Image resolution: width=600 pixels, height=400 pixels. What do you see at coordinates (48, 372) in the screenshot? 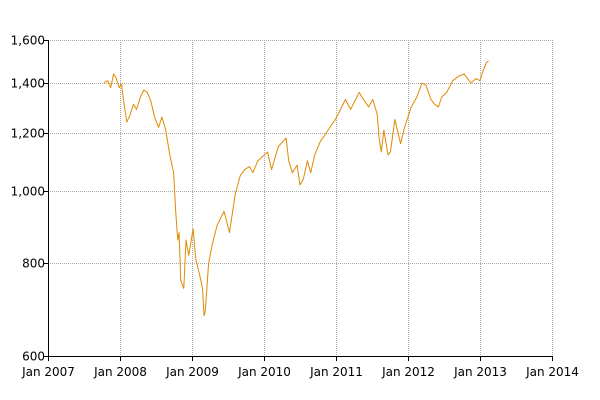
I see `x-tick-label: Jan 2007` at bounding box center [48, 372].